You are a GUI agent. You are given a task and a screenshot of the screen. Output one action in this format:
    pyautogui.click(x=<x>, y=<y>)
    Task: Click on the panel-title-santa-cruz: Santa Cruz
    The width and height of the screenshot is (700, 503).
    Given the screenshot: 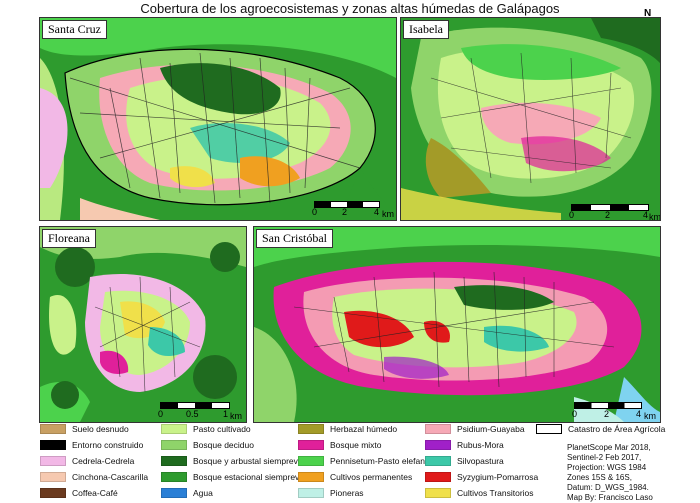 What is the action you would take?
    pyautogui.click(x=74, y=29)
    